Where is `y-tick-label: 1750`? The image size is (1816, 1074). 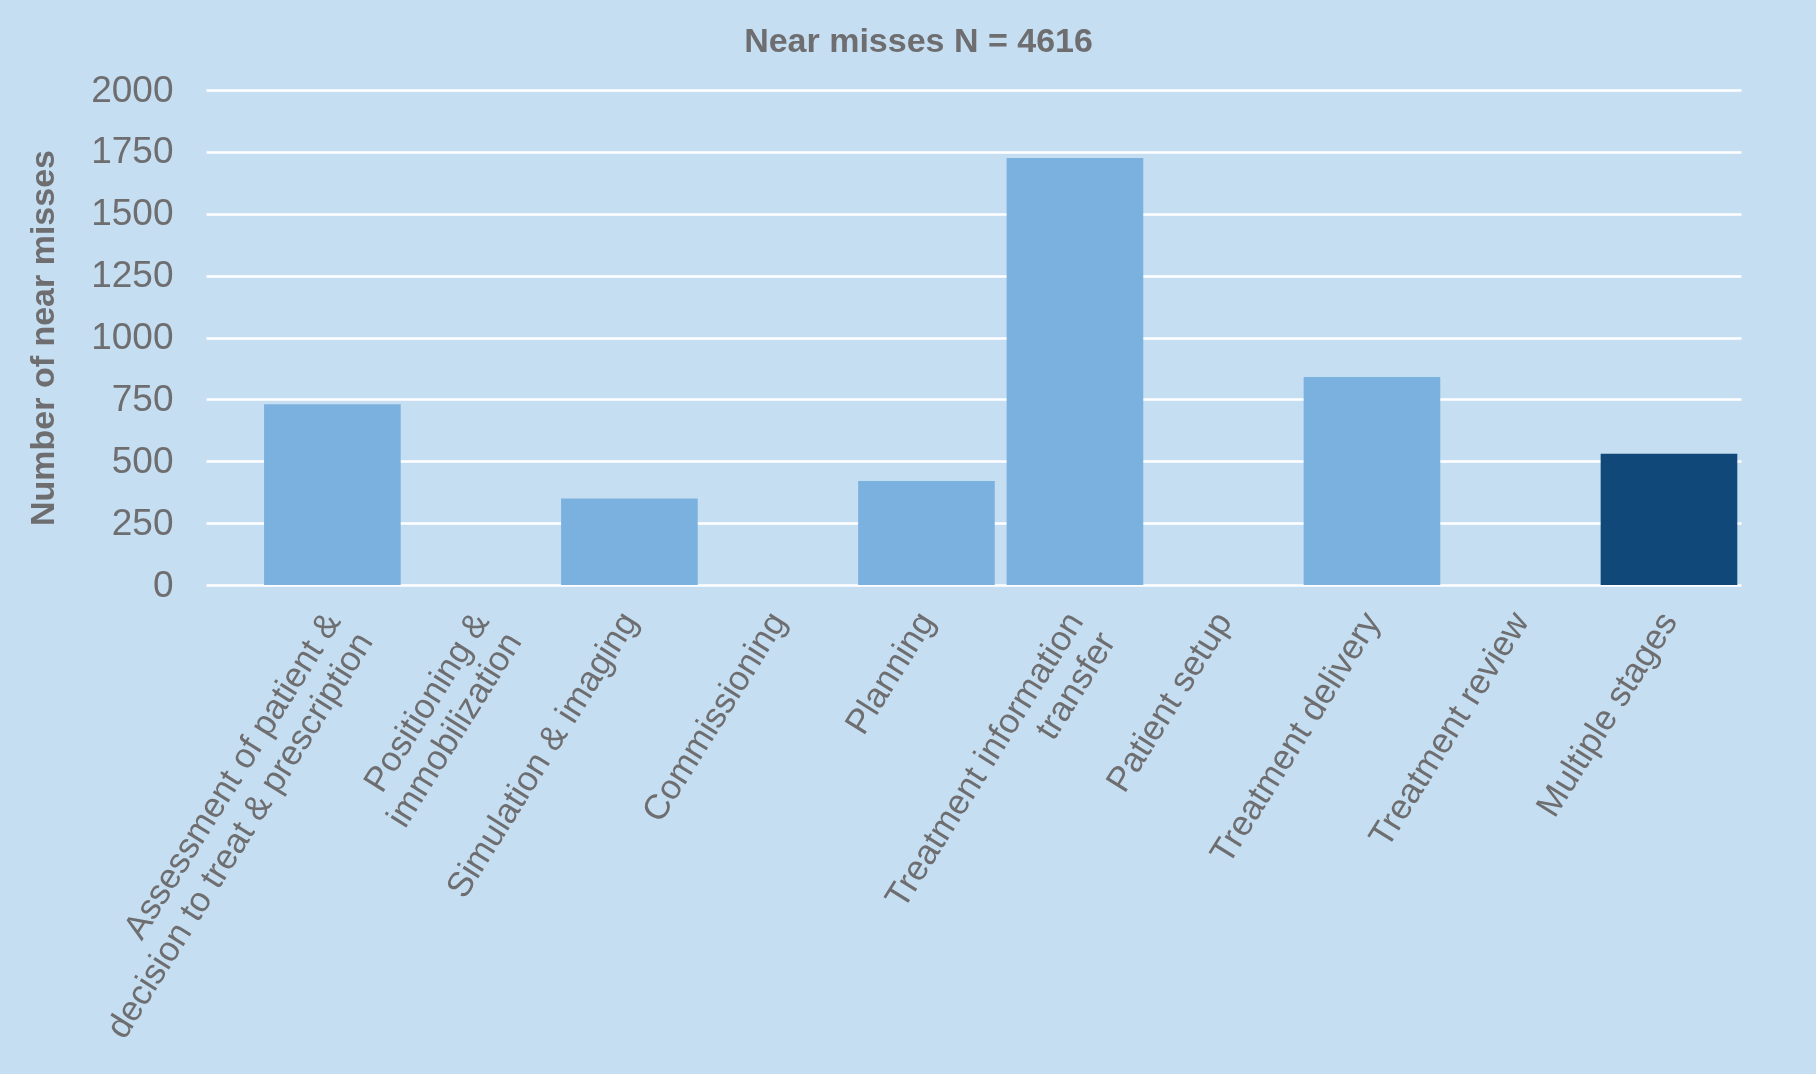 y-tick-label: 1750 is located at coordinates (132, 151).